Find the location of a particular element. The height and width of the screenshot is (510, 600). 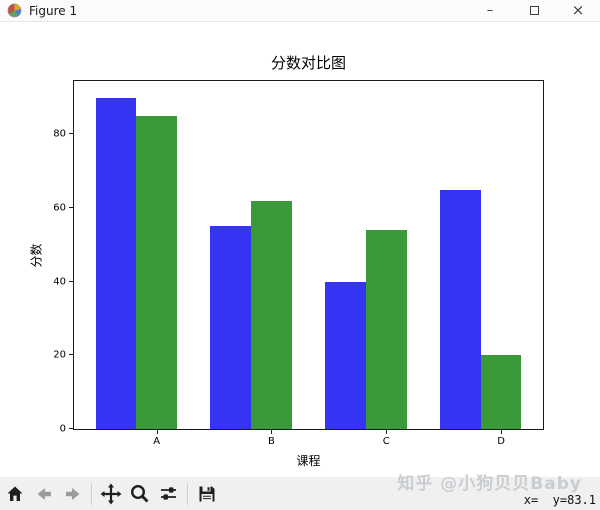

matplotlib-logo-icon is located at coordinates (14, 10).